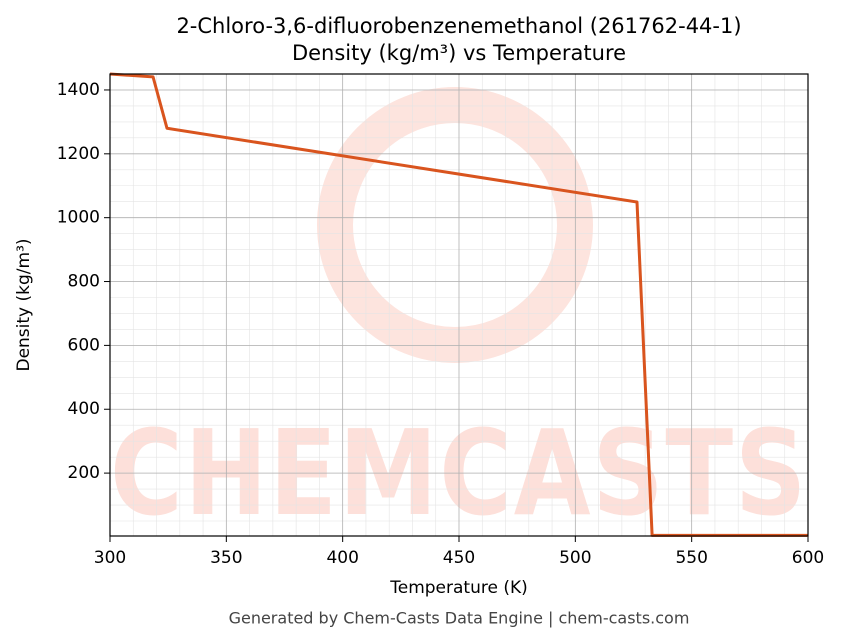 The image size is (843, 644). What do you see at coordinates (458, 588) in the screenshot?
I see `x-axis-label: Temperature (K)` at bounding box center [458, 588].